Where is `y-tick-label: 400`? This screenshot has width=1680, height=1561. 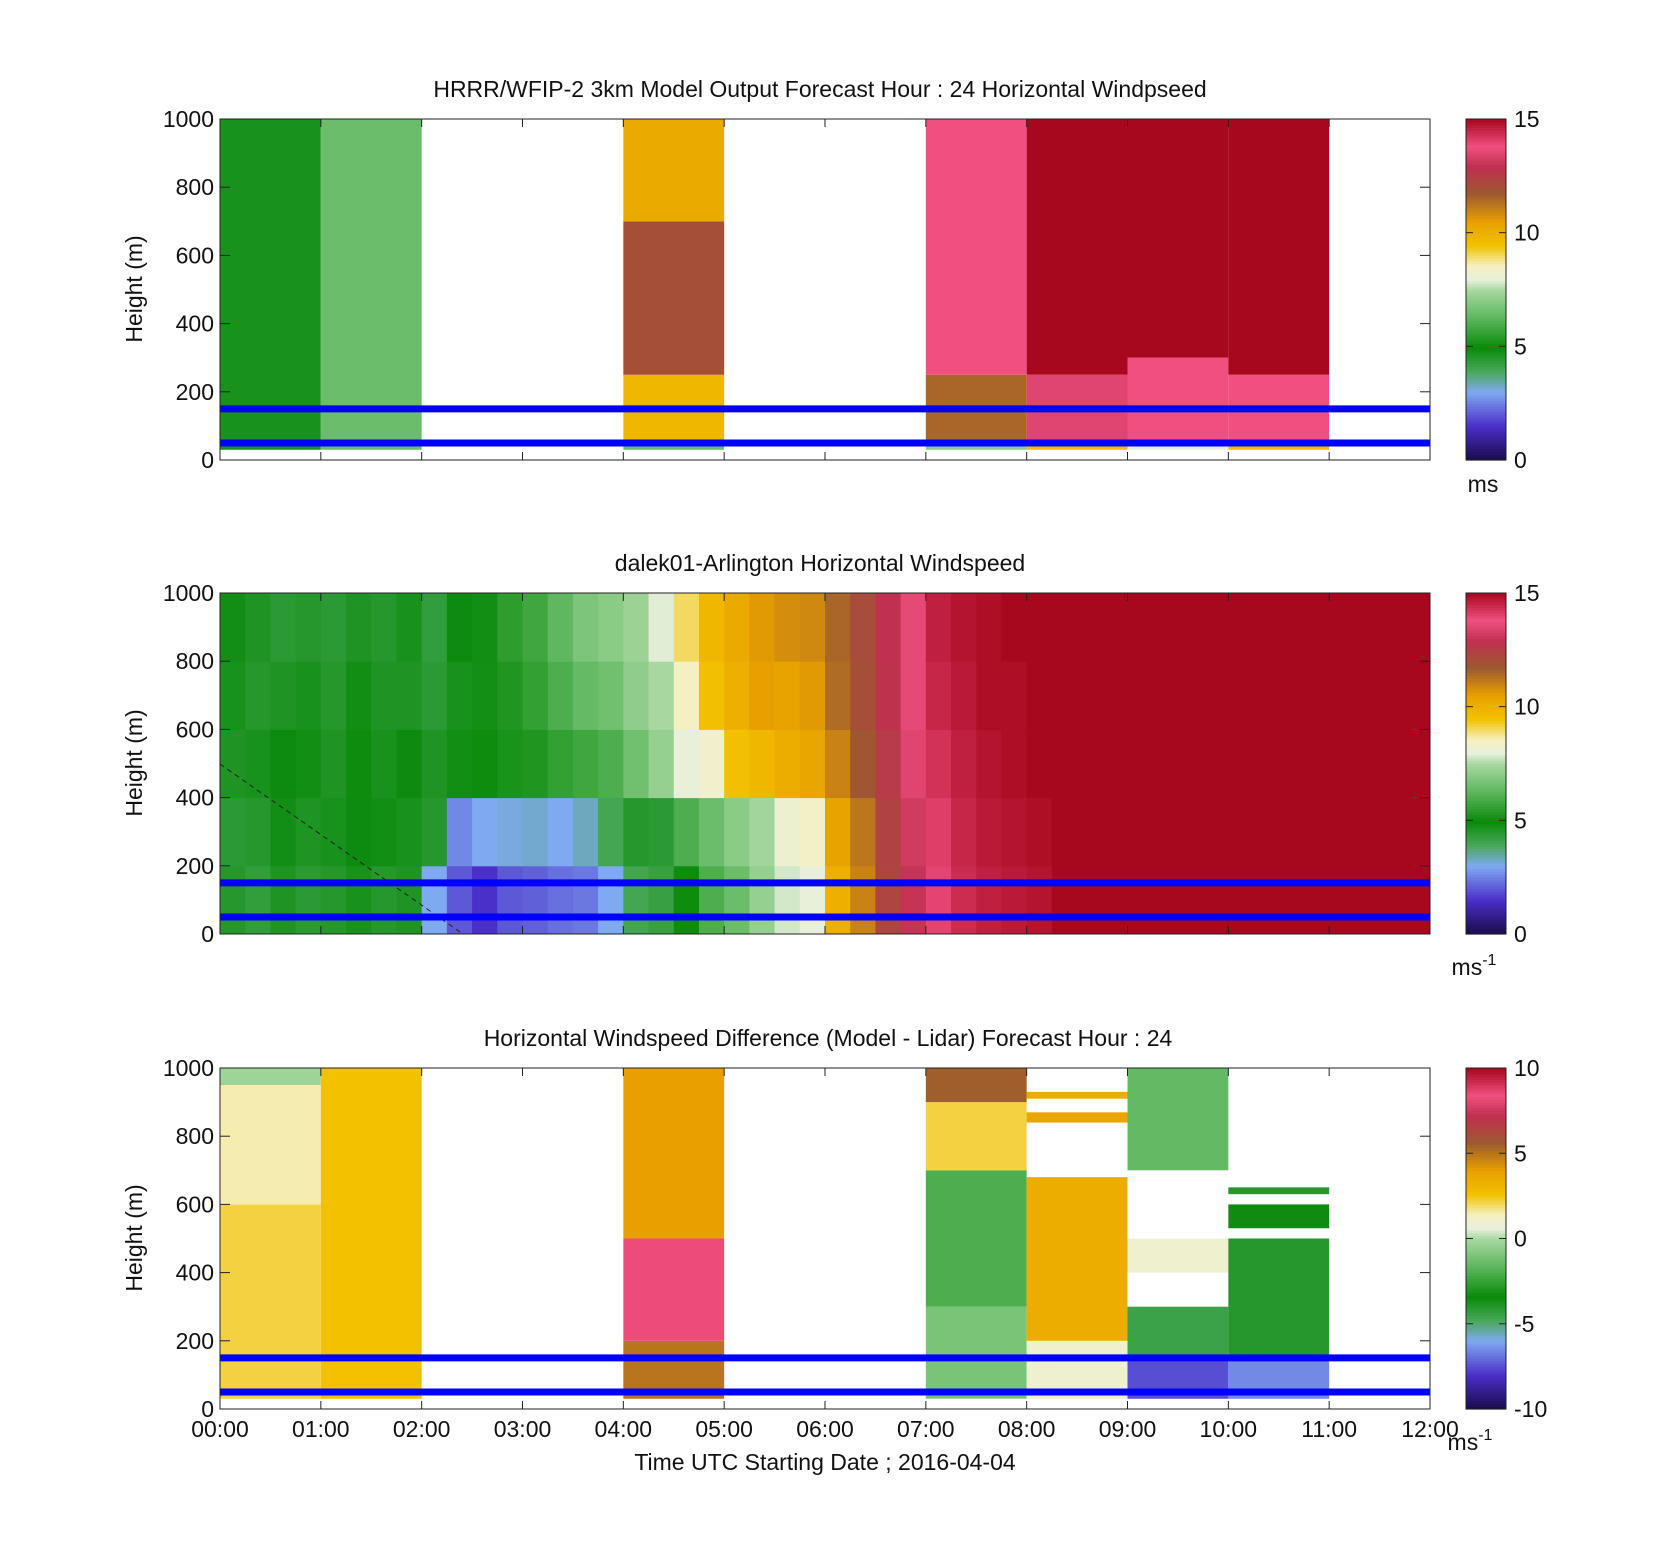 y-tick-label: 400 is located at coordinates (195, 798).